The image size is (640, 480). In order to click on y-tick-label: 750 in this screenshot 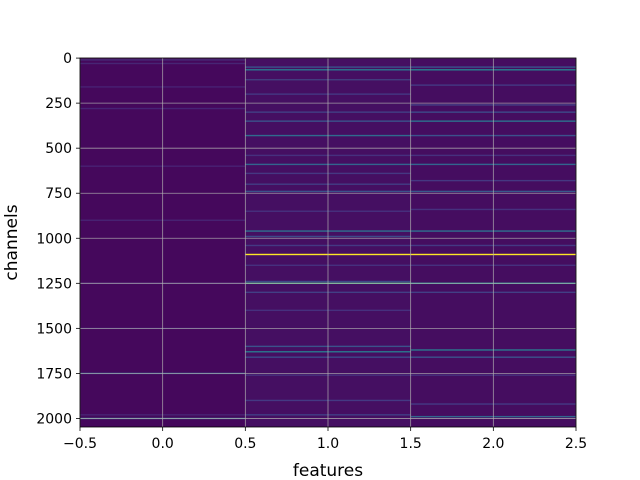, I will do `click(58, 194)`.